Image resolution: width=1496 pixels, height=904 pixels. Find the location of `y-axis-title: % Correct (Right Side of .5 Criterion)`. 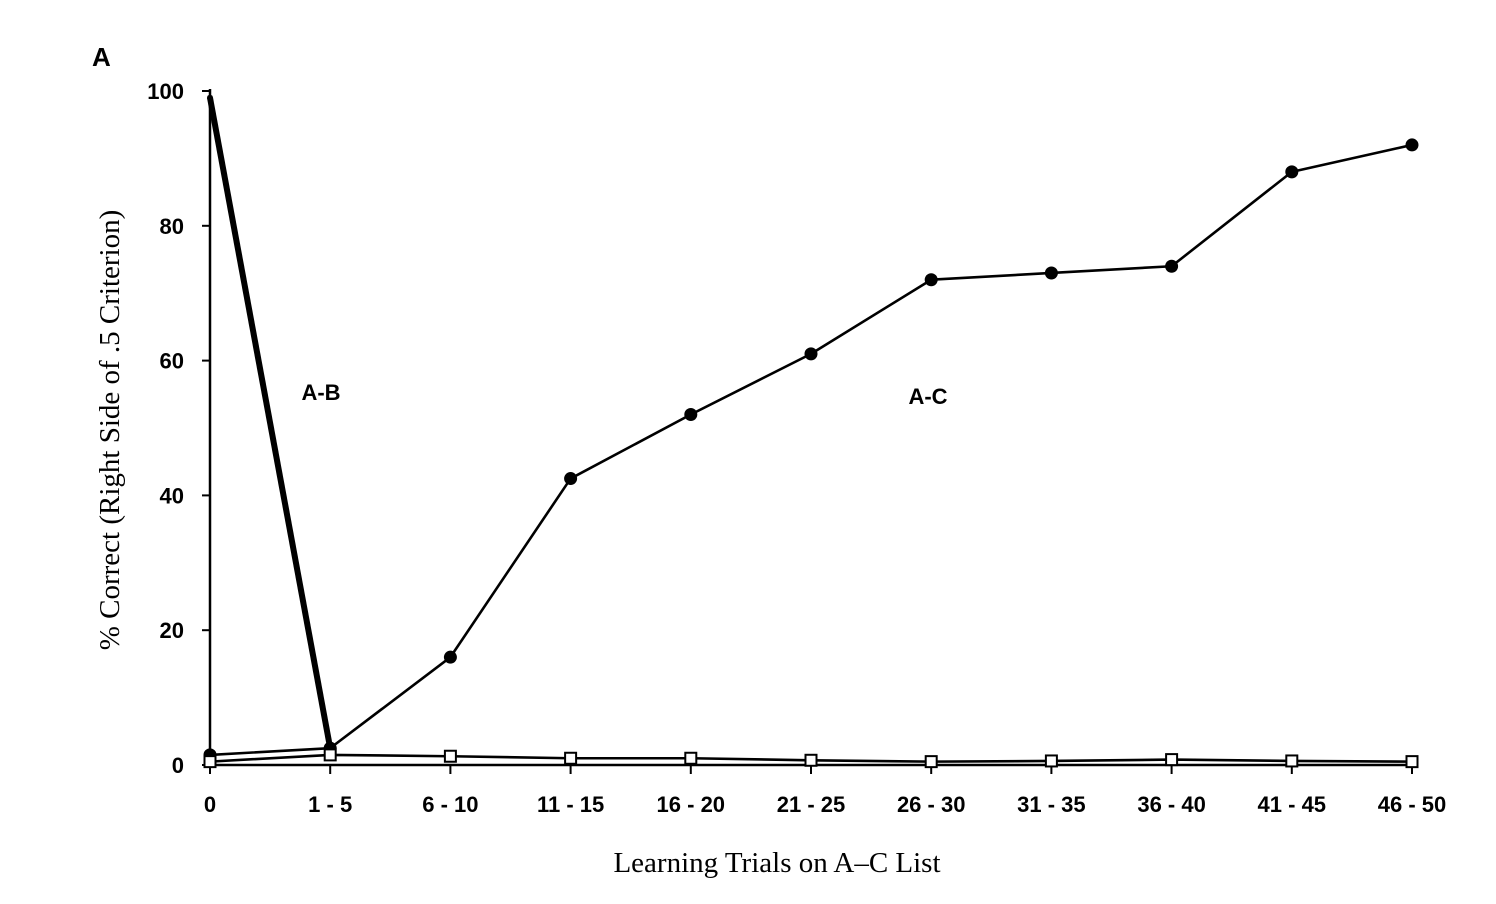

y-axis-title: % Correct (Right Side of .5 Criterion) is located at coordinates (110, 430).